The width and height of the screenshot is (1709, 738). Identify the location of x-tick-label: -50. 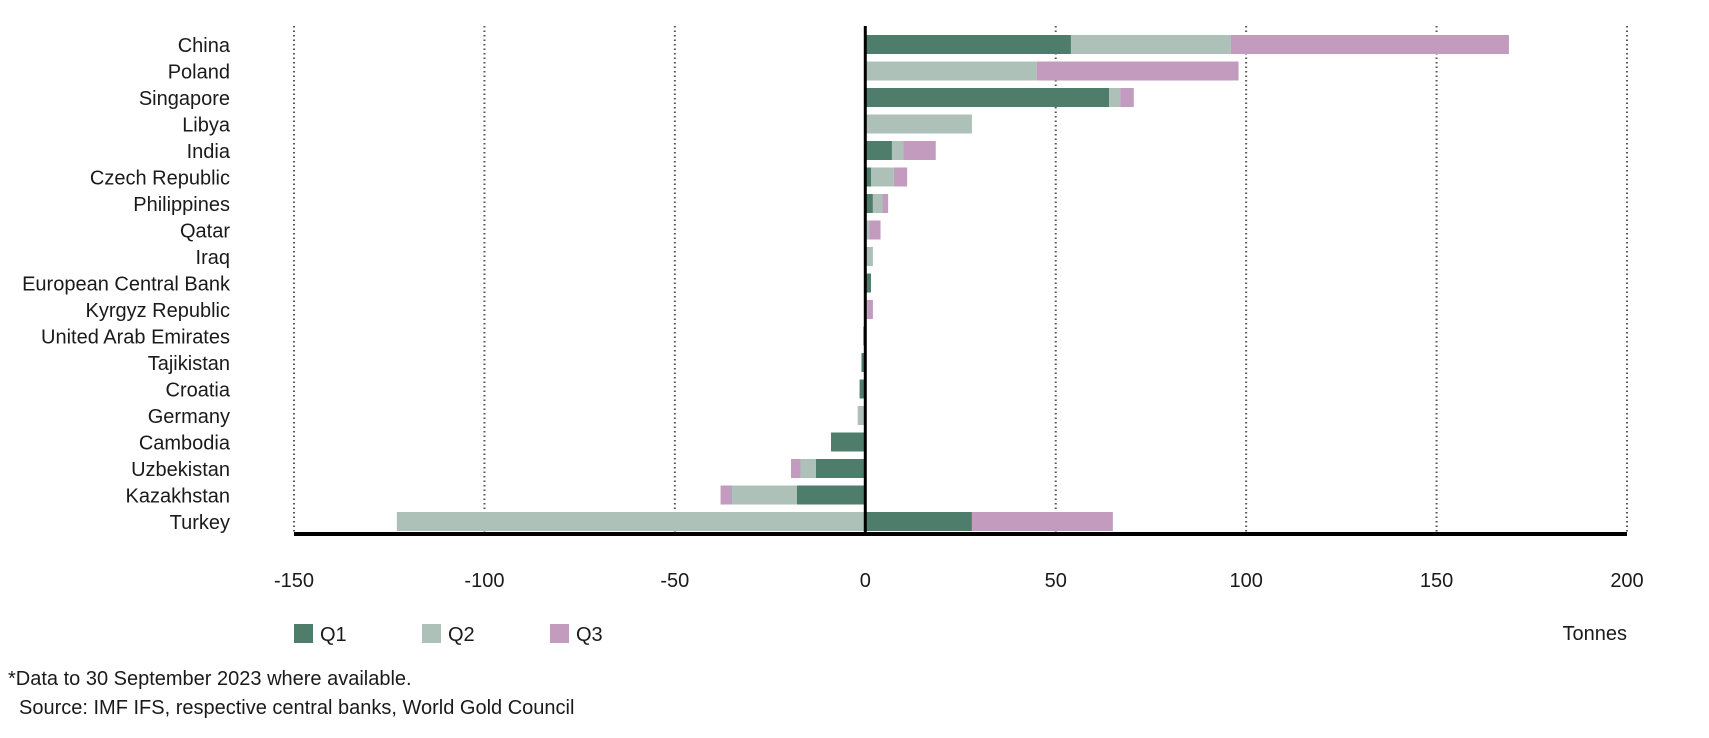
(674, 581).